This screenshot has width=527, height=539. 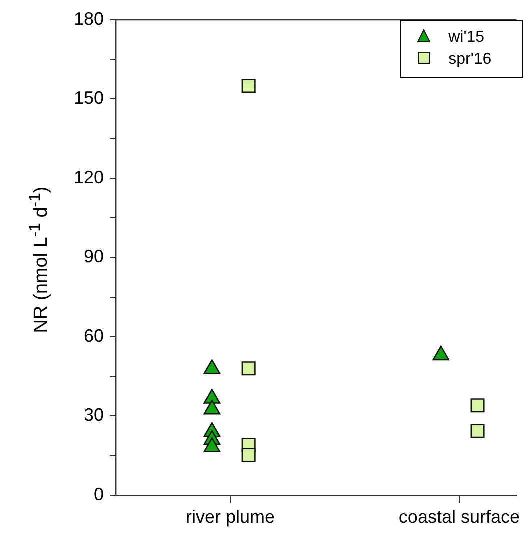 I want to click on legend-label: wi'15, so click(x=466, y=37).